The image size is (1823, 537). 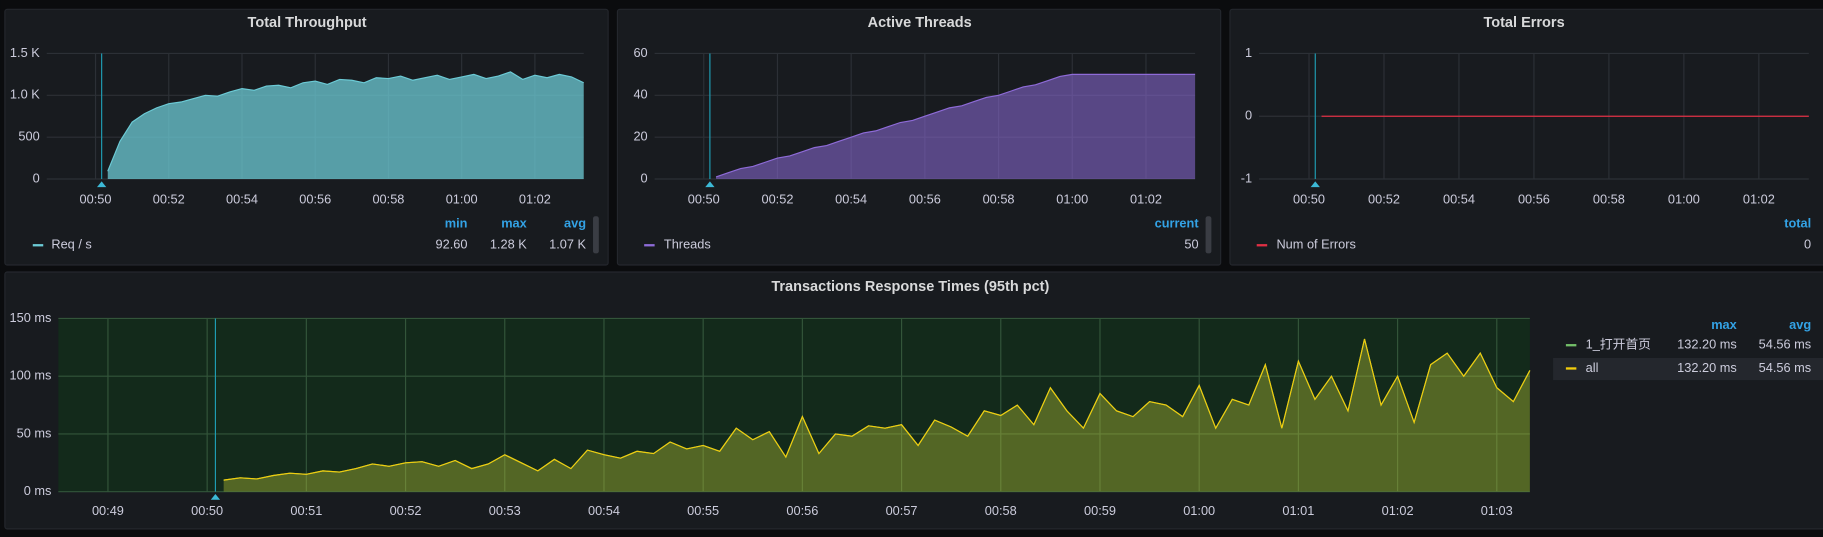 What do you see at coordinates (30, 317) in the screenshot?
I see `y-tick-label: 150 ms` at bounding box center [30, 317].